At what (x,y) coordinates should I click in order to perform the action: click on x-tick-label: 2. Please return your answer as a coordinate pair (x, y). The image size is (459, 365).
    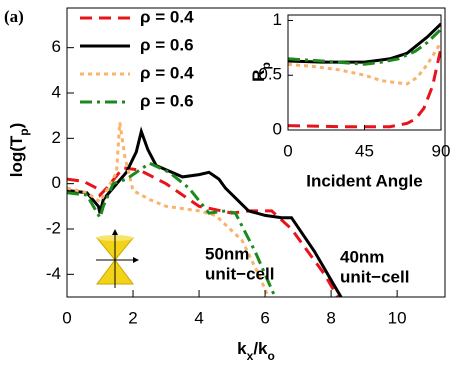
    Looking at the image, I should click on (132, 317).